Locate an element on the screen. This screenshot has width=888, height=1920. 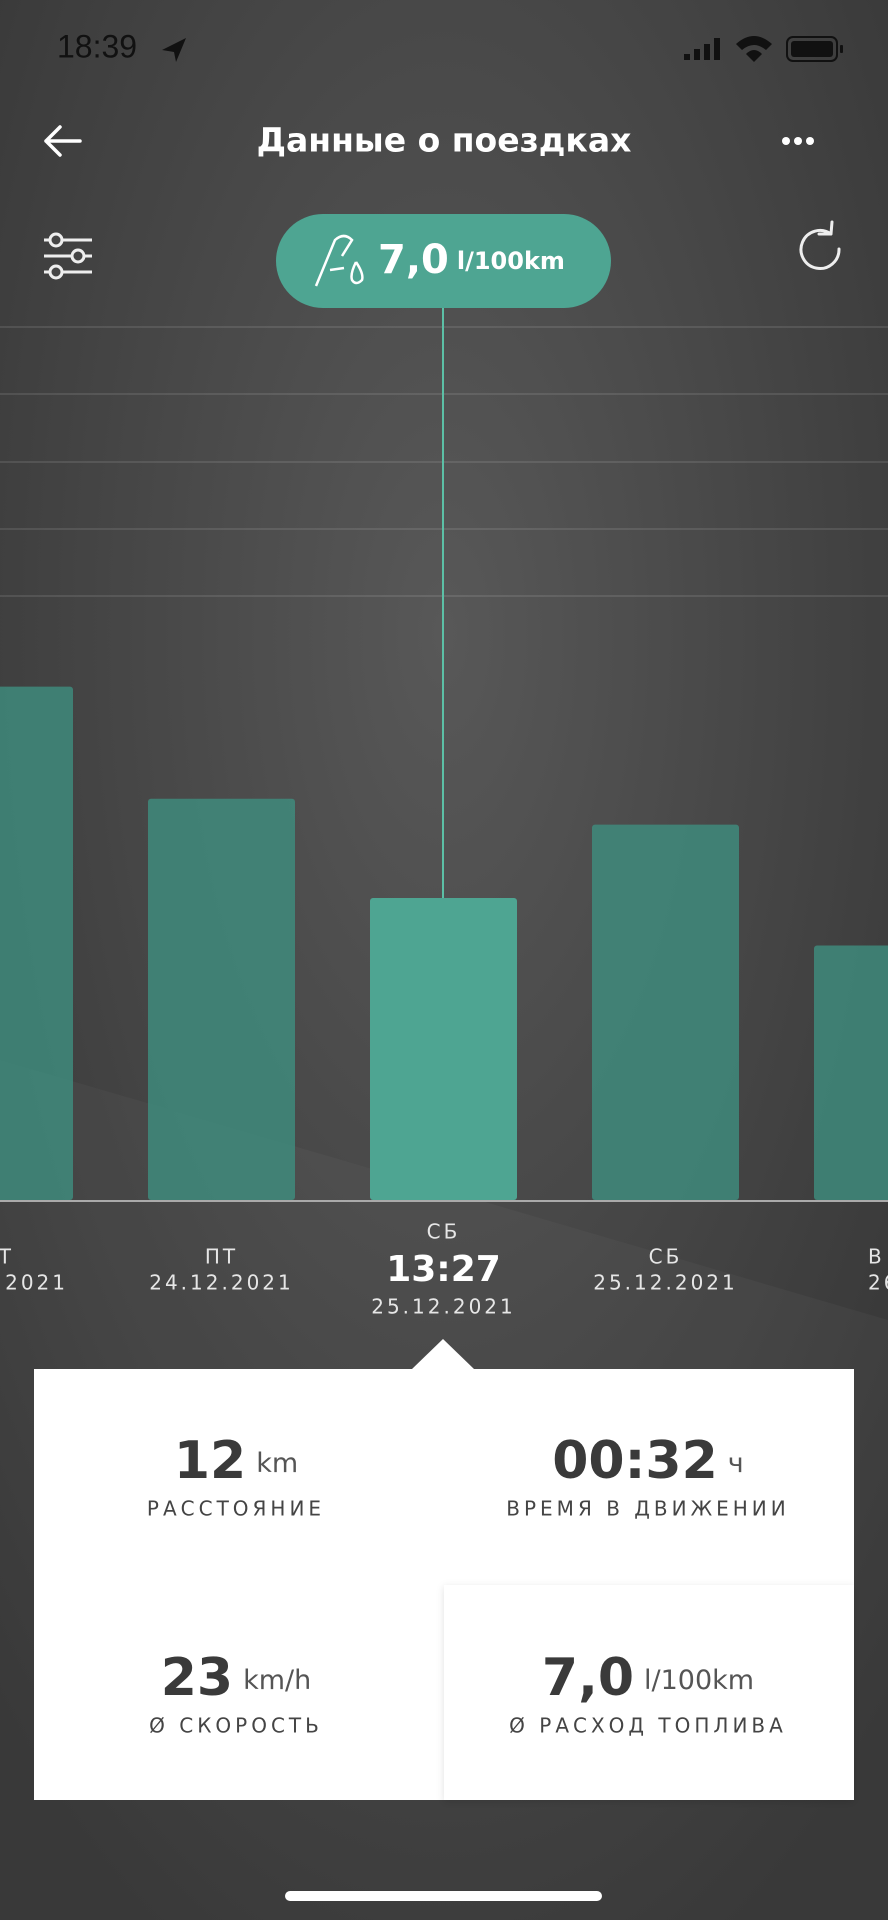
refresh-button is located at coordinates (820, 245).